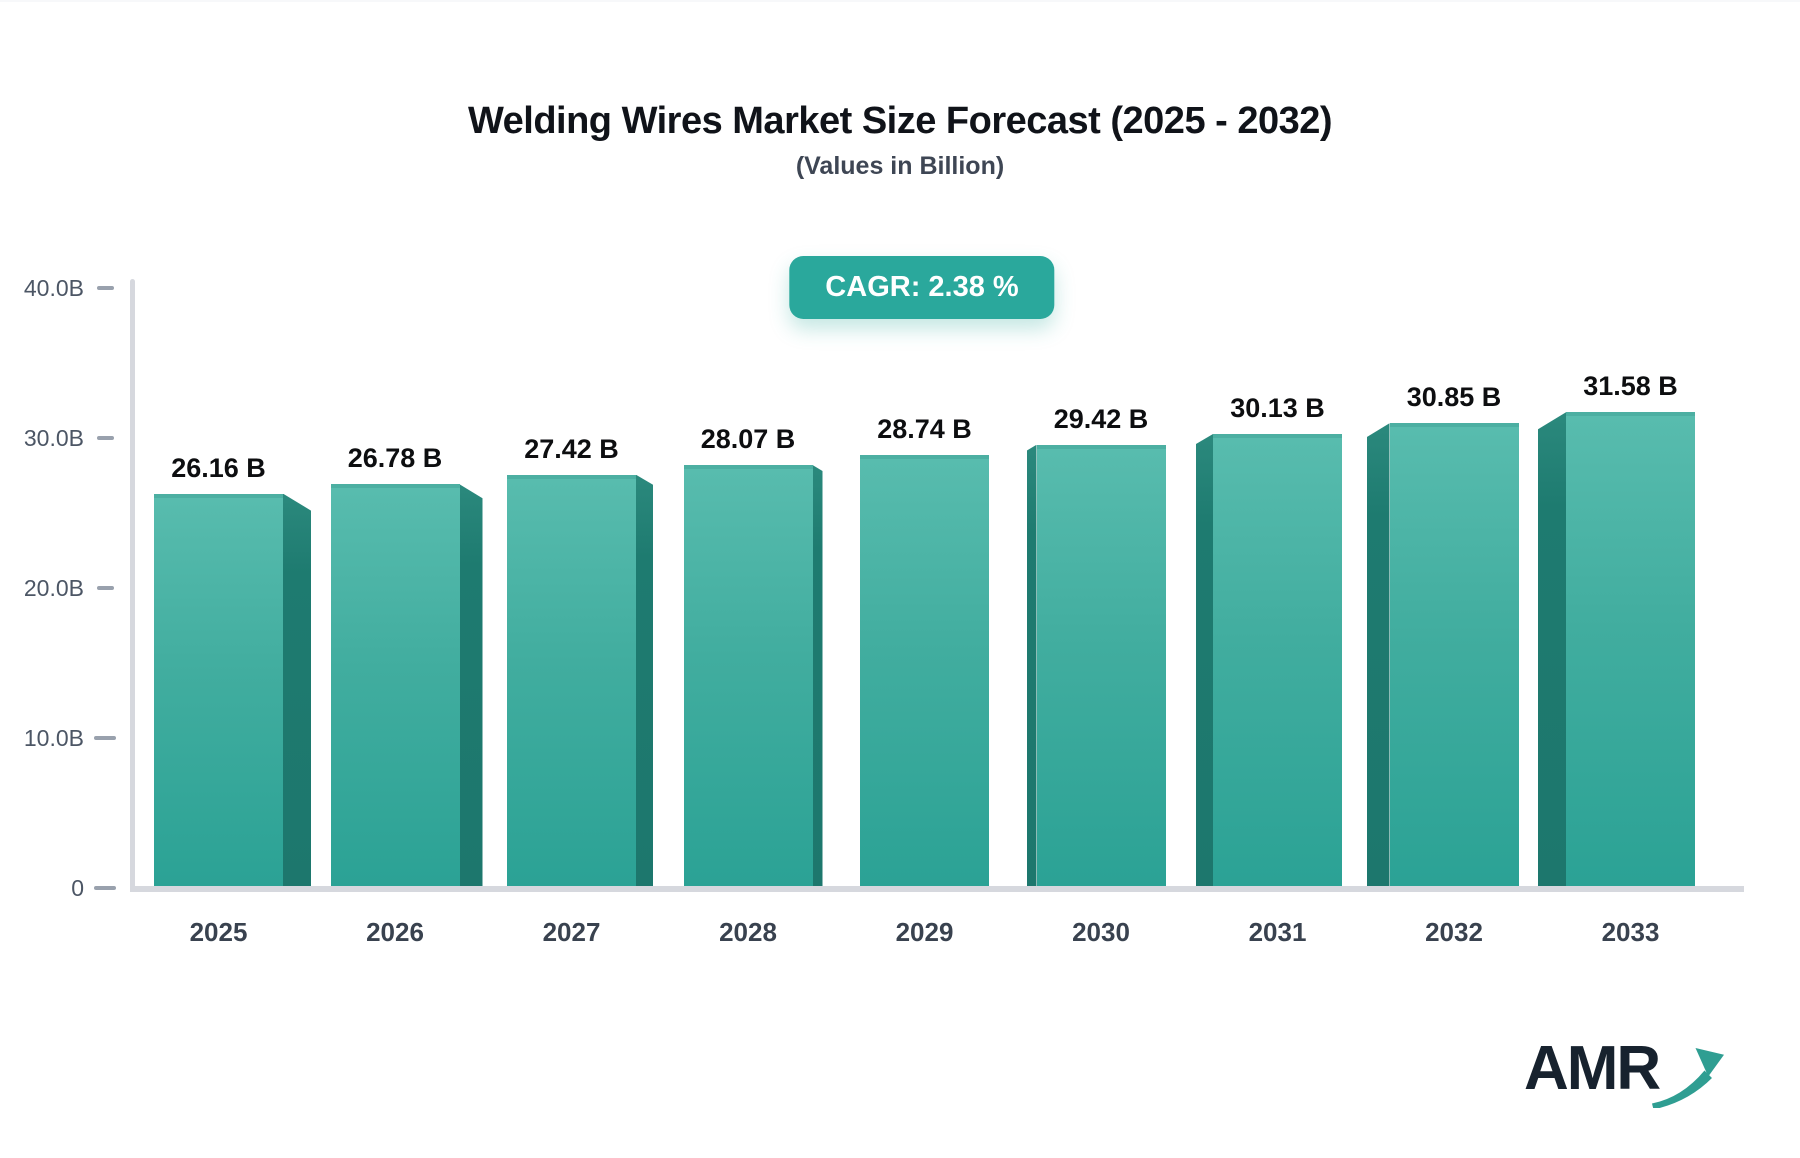 This screenshot has height=1158, width=1800. I want to click on y-axis-label: 20.0B, so click(53, 588).